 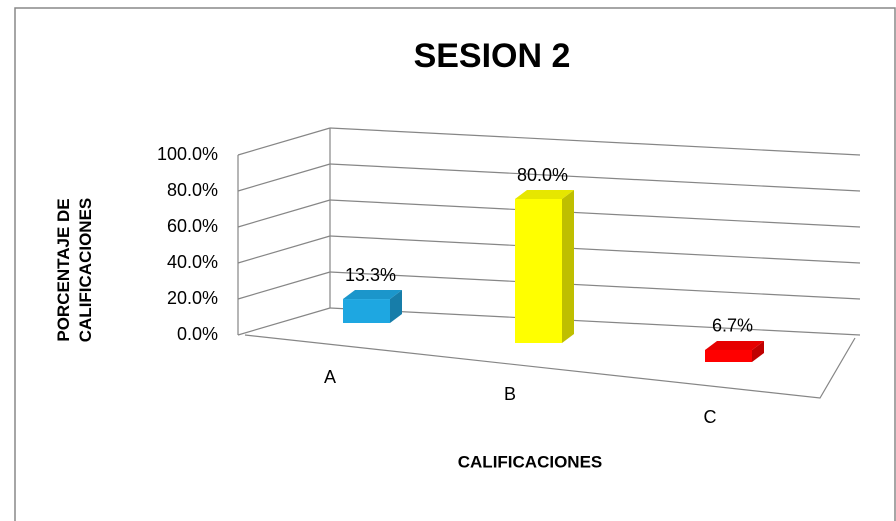 What do you see at coordinates (192, 226) in the screenshot?
I see `y-tick-label: 60.0%` at bounding box center [192, 226].